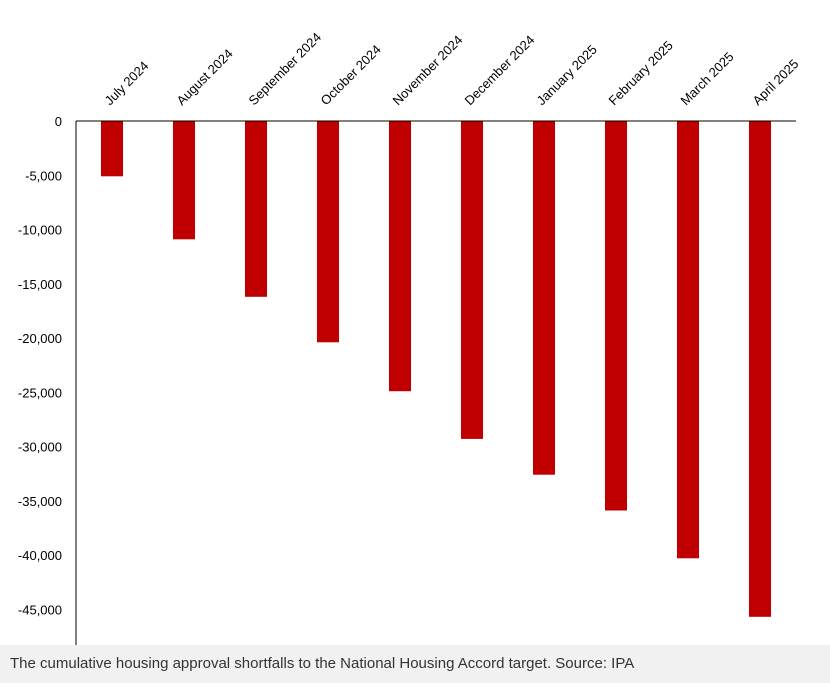  I want to click on category-label: July 2024, so click(127, 83).